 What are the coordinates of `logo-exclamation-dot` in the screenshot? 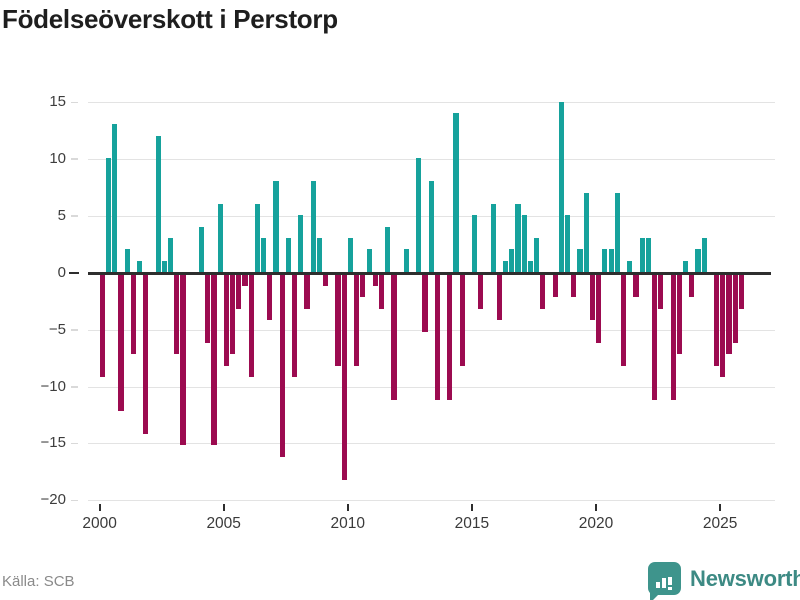 It's located at (670, 588).